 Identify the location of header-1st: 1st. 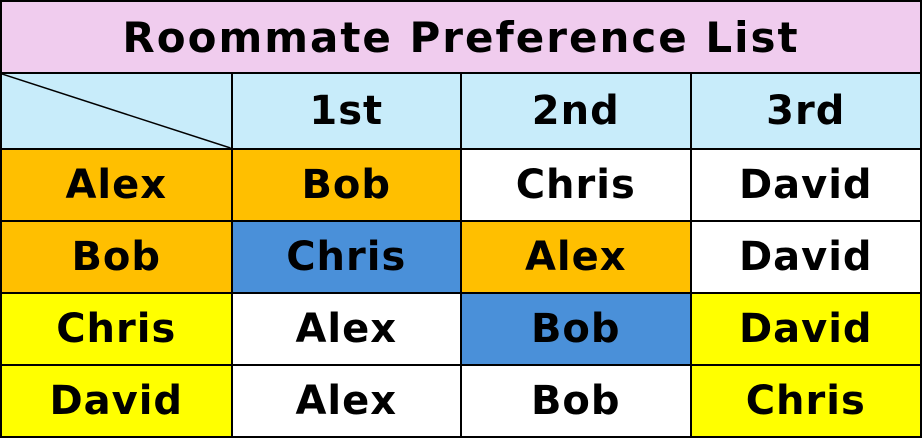
(346, 111).